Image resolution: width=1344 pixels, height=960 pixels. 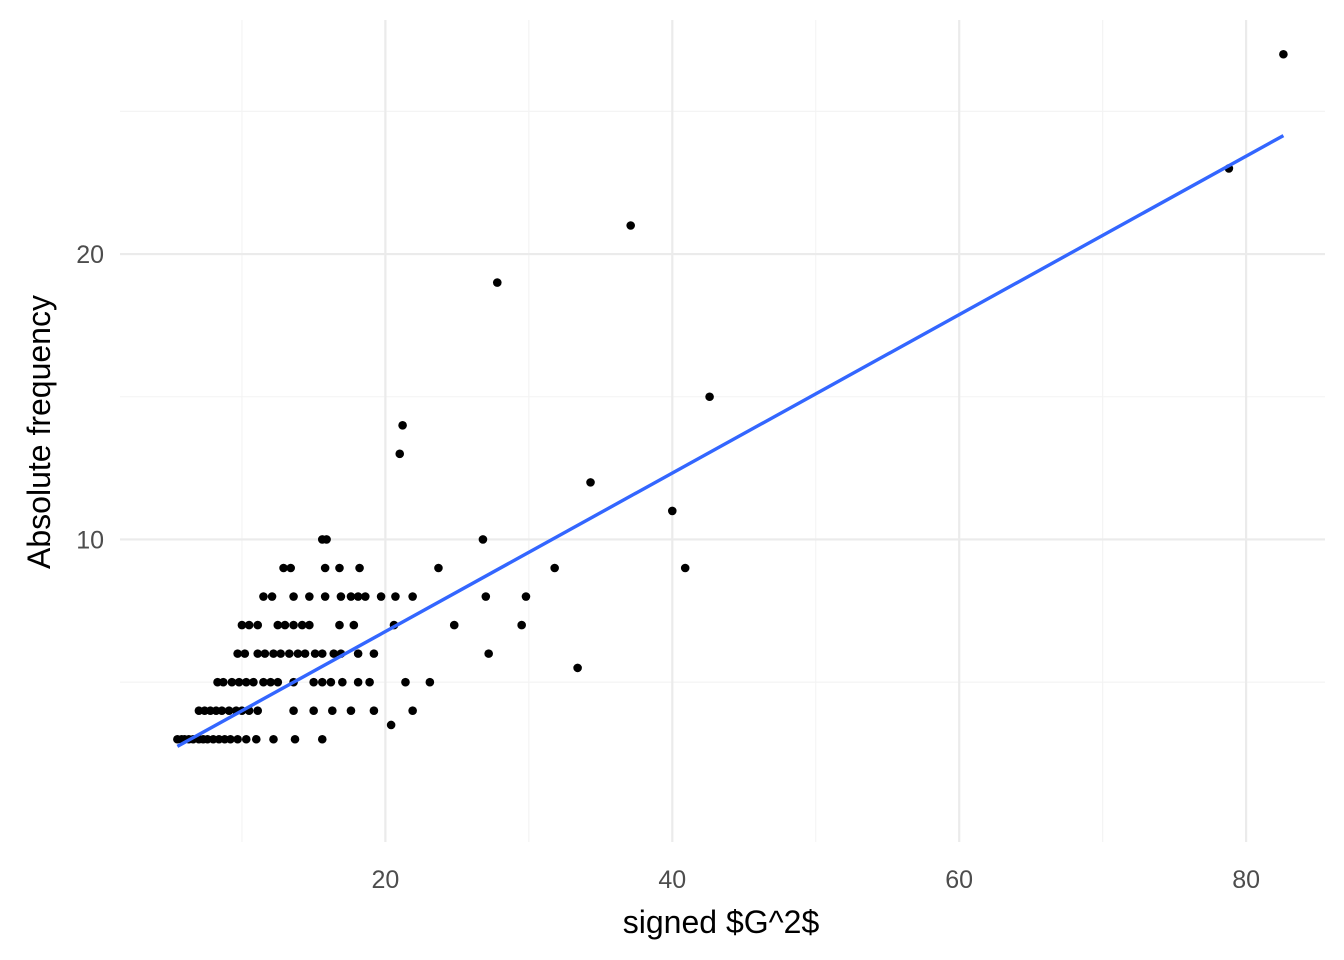 I want to click on y-tick-labels: 10 20, so click(x=90, y=397).